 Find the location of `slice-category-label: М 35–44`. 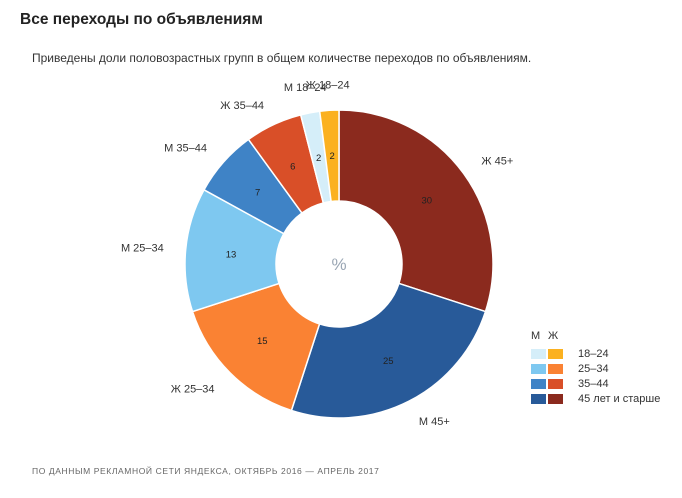

slice-category-label: М 35–44 is located at coordinates (185, 149).